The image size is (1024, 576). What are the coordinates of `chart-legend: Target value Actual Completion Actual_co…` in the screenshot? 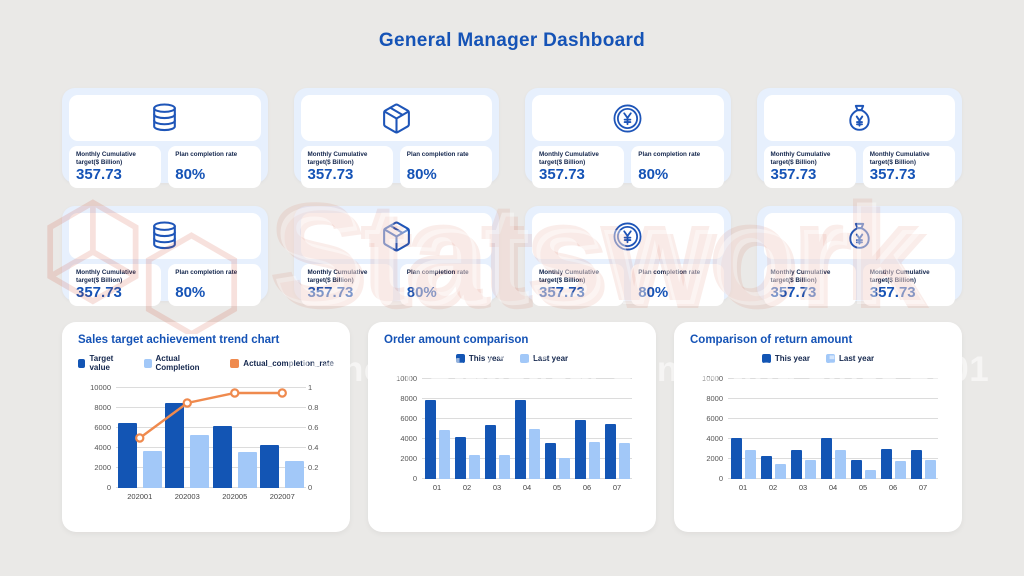 It's located at (206, 363).